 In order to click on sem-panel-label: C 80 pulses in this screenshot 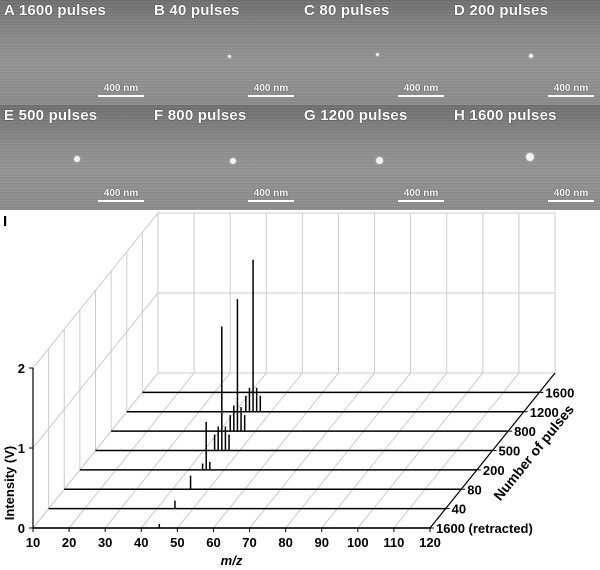, I will do `click(347, 10)`.